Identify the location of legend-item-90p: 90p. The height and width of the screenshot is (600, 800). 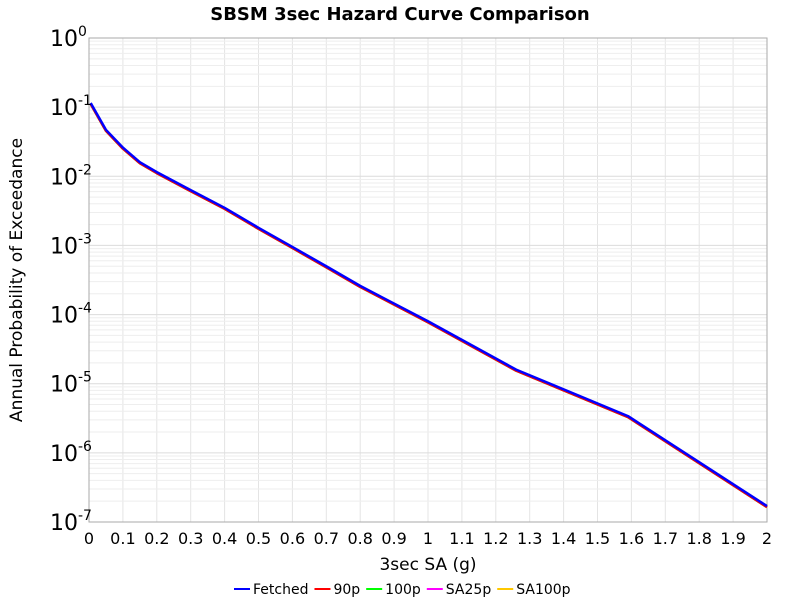
(337, 590).